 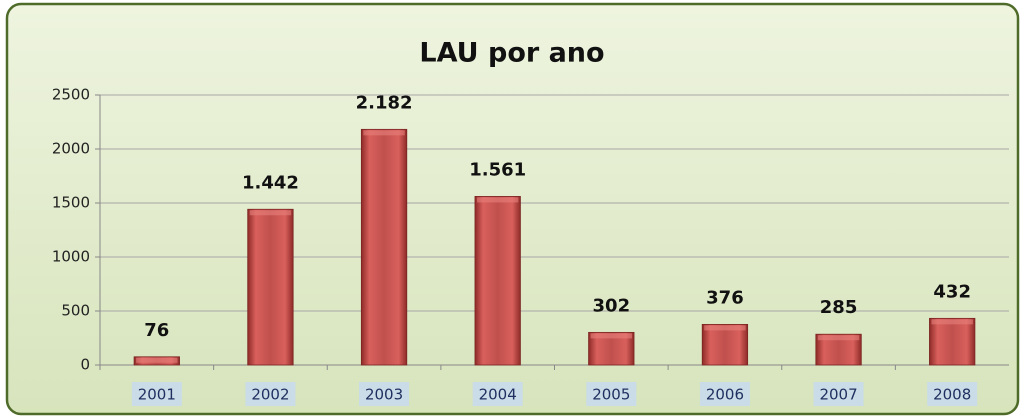 I want to click on data-label: 2.182, so click(x=384, y=102).